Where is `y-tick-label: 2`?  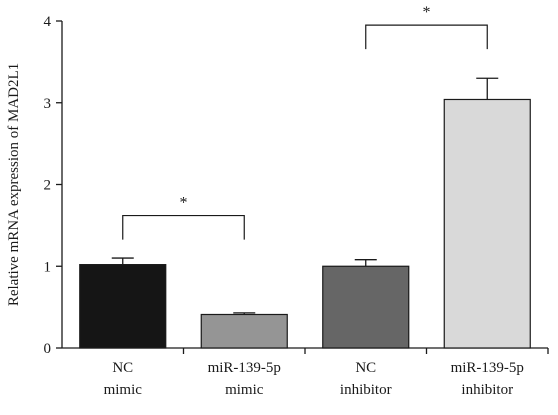 y-tick-label: 2 is located at coordinates (48, 186).